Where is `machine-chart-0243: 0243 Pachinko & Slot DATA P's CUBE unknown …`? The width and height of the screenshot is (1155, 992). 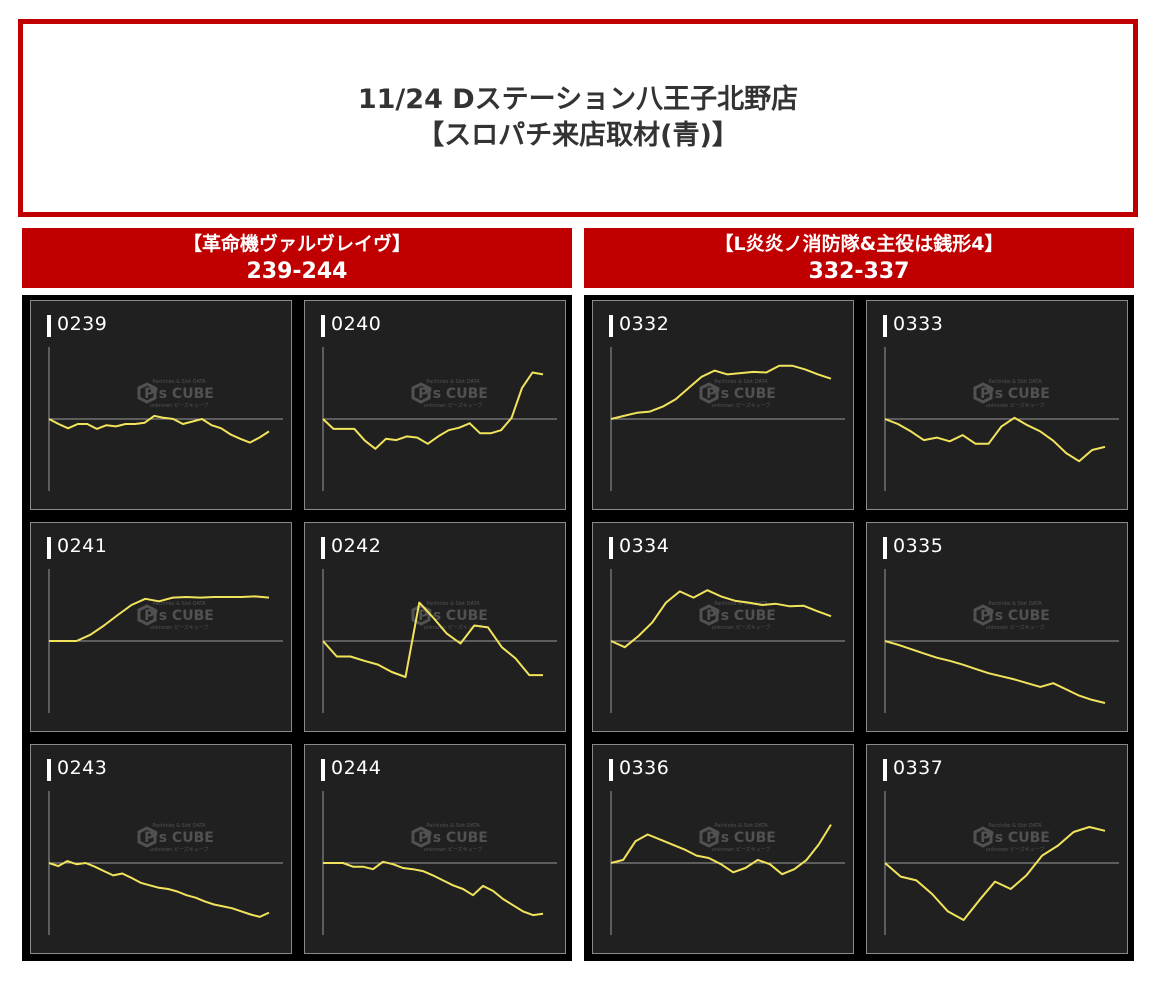
machine-chart-0243: 0243 Pachinko & Slot DATA P's CUBE unknown … is located at coordinates (161, 849).